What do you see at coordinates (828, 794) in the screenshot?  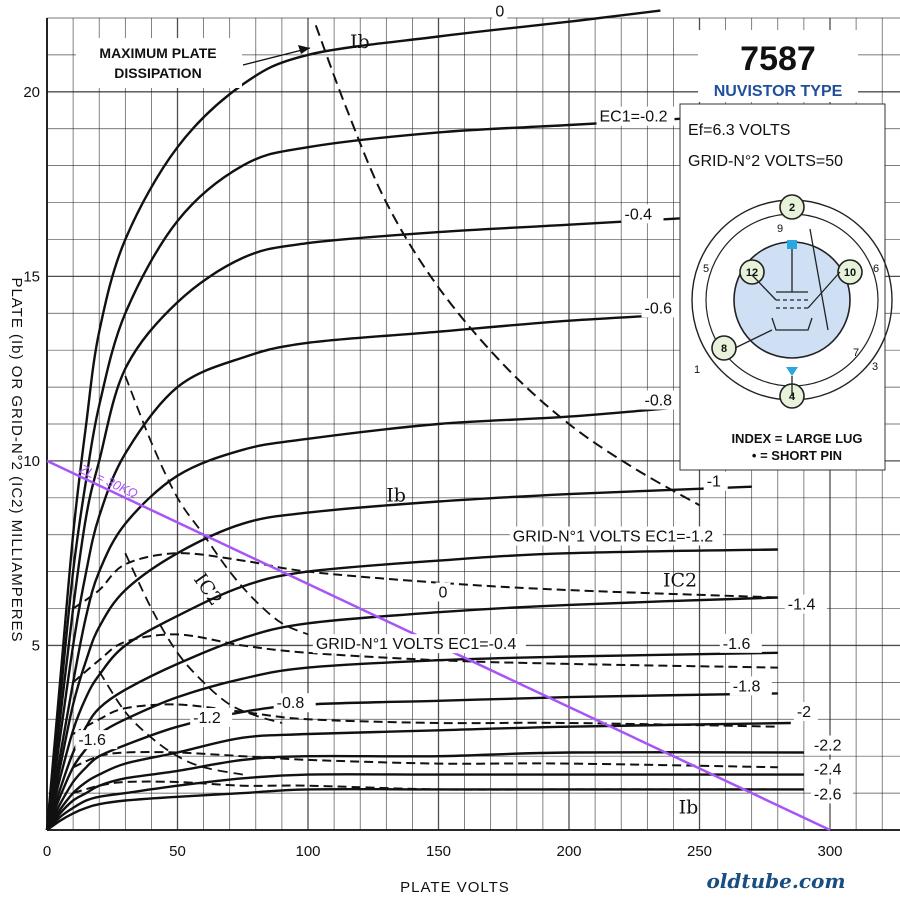 I see `plate-curve-label: -2.6` at bounding box center [828, 794].